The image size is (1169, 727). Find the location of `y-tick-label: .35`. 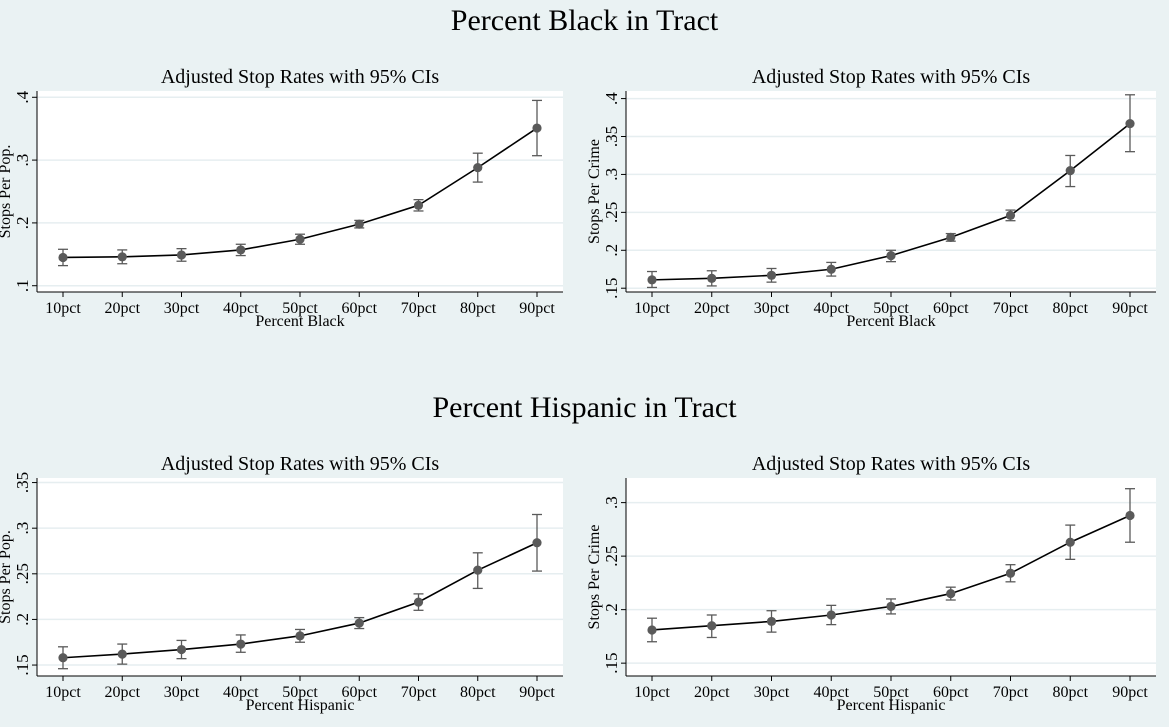

y-tick-label: .35 is located at coordinates (22, 482).